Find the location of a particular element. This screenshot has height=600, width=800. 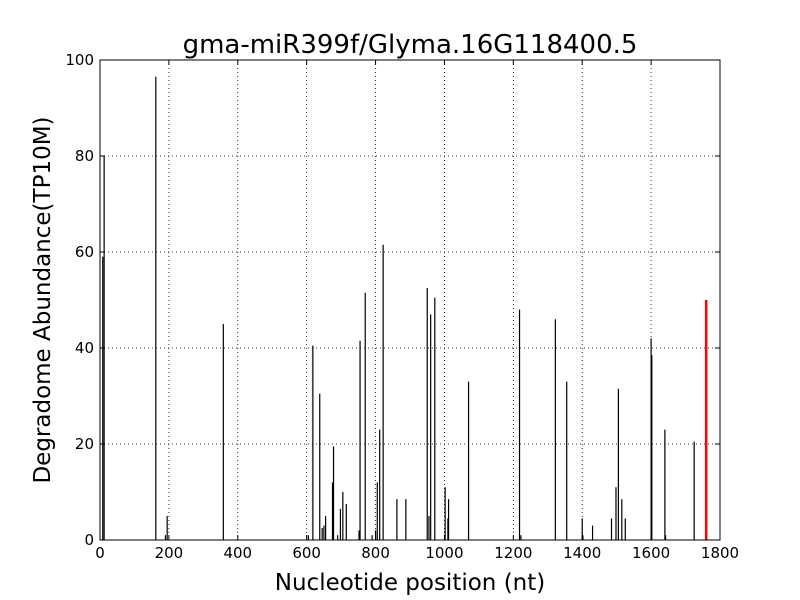

x-tick-label: 200 is located at coordinates (169, 553).